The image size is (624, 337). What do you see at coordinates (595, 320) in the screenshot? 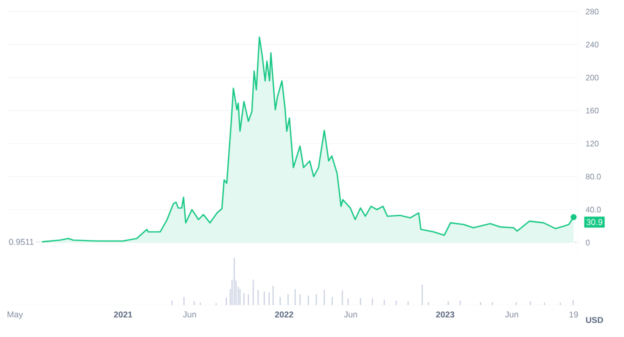
I see `y-axis-title: USD` at bounding box center [595, 320].